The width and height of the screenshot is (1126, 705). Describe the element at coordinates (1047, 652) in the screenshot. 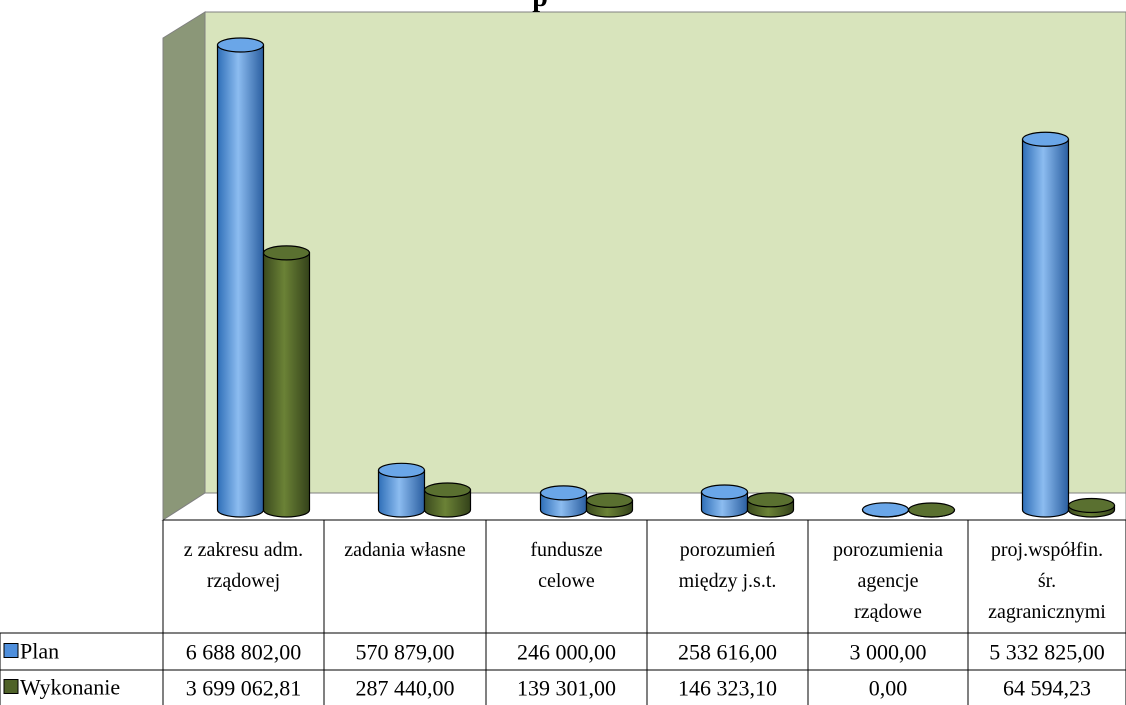

I see `value-plan-5: 5 332 825,00` at that location.